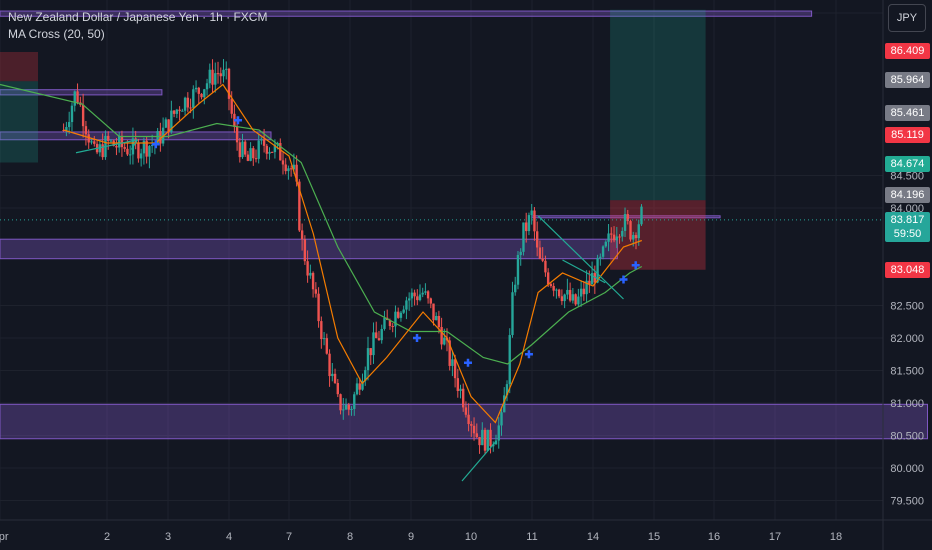 This screenshot has width=932, height=550. Describe the element at coordinates (471, 537) in the screenshot. I see `time-tick-label: 10` at that location.